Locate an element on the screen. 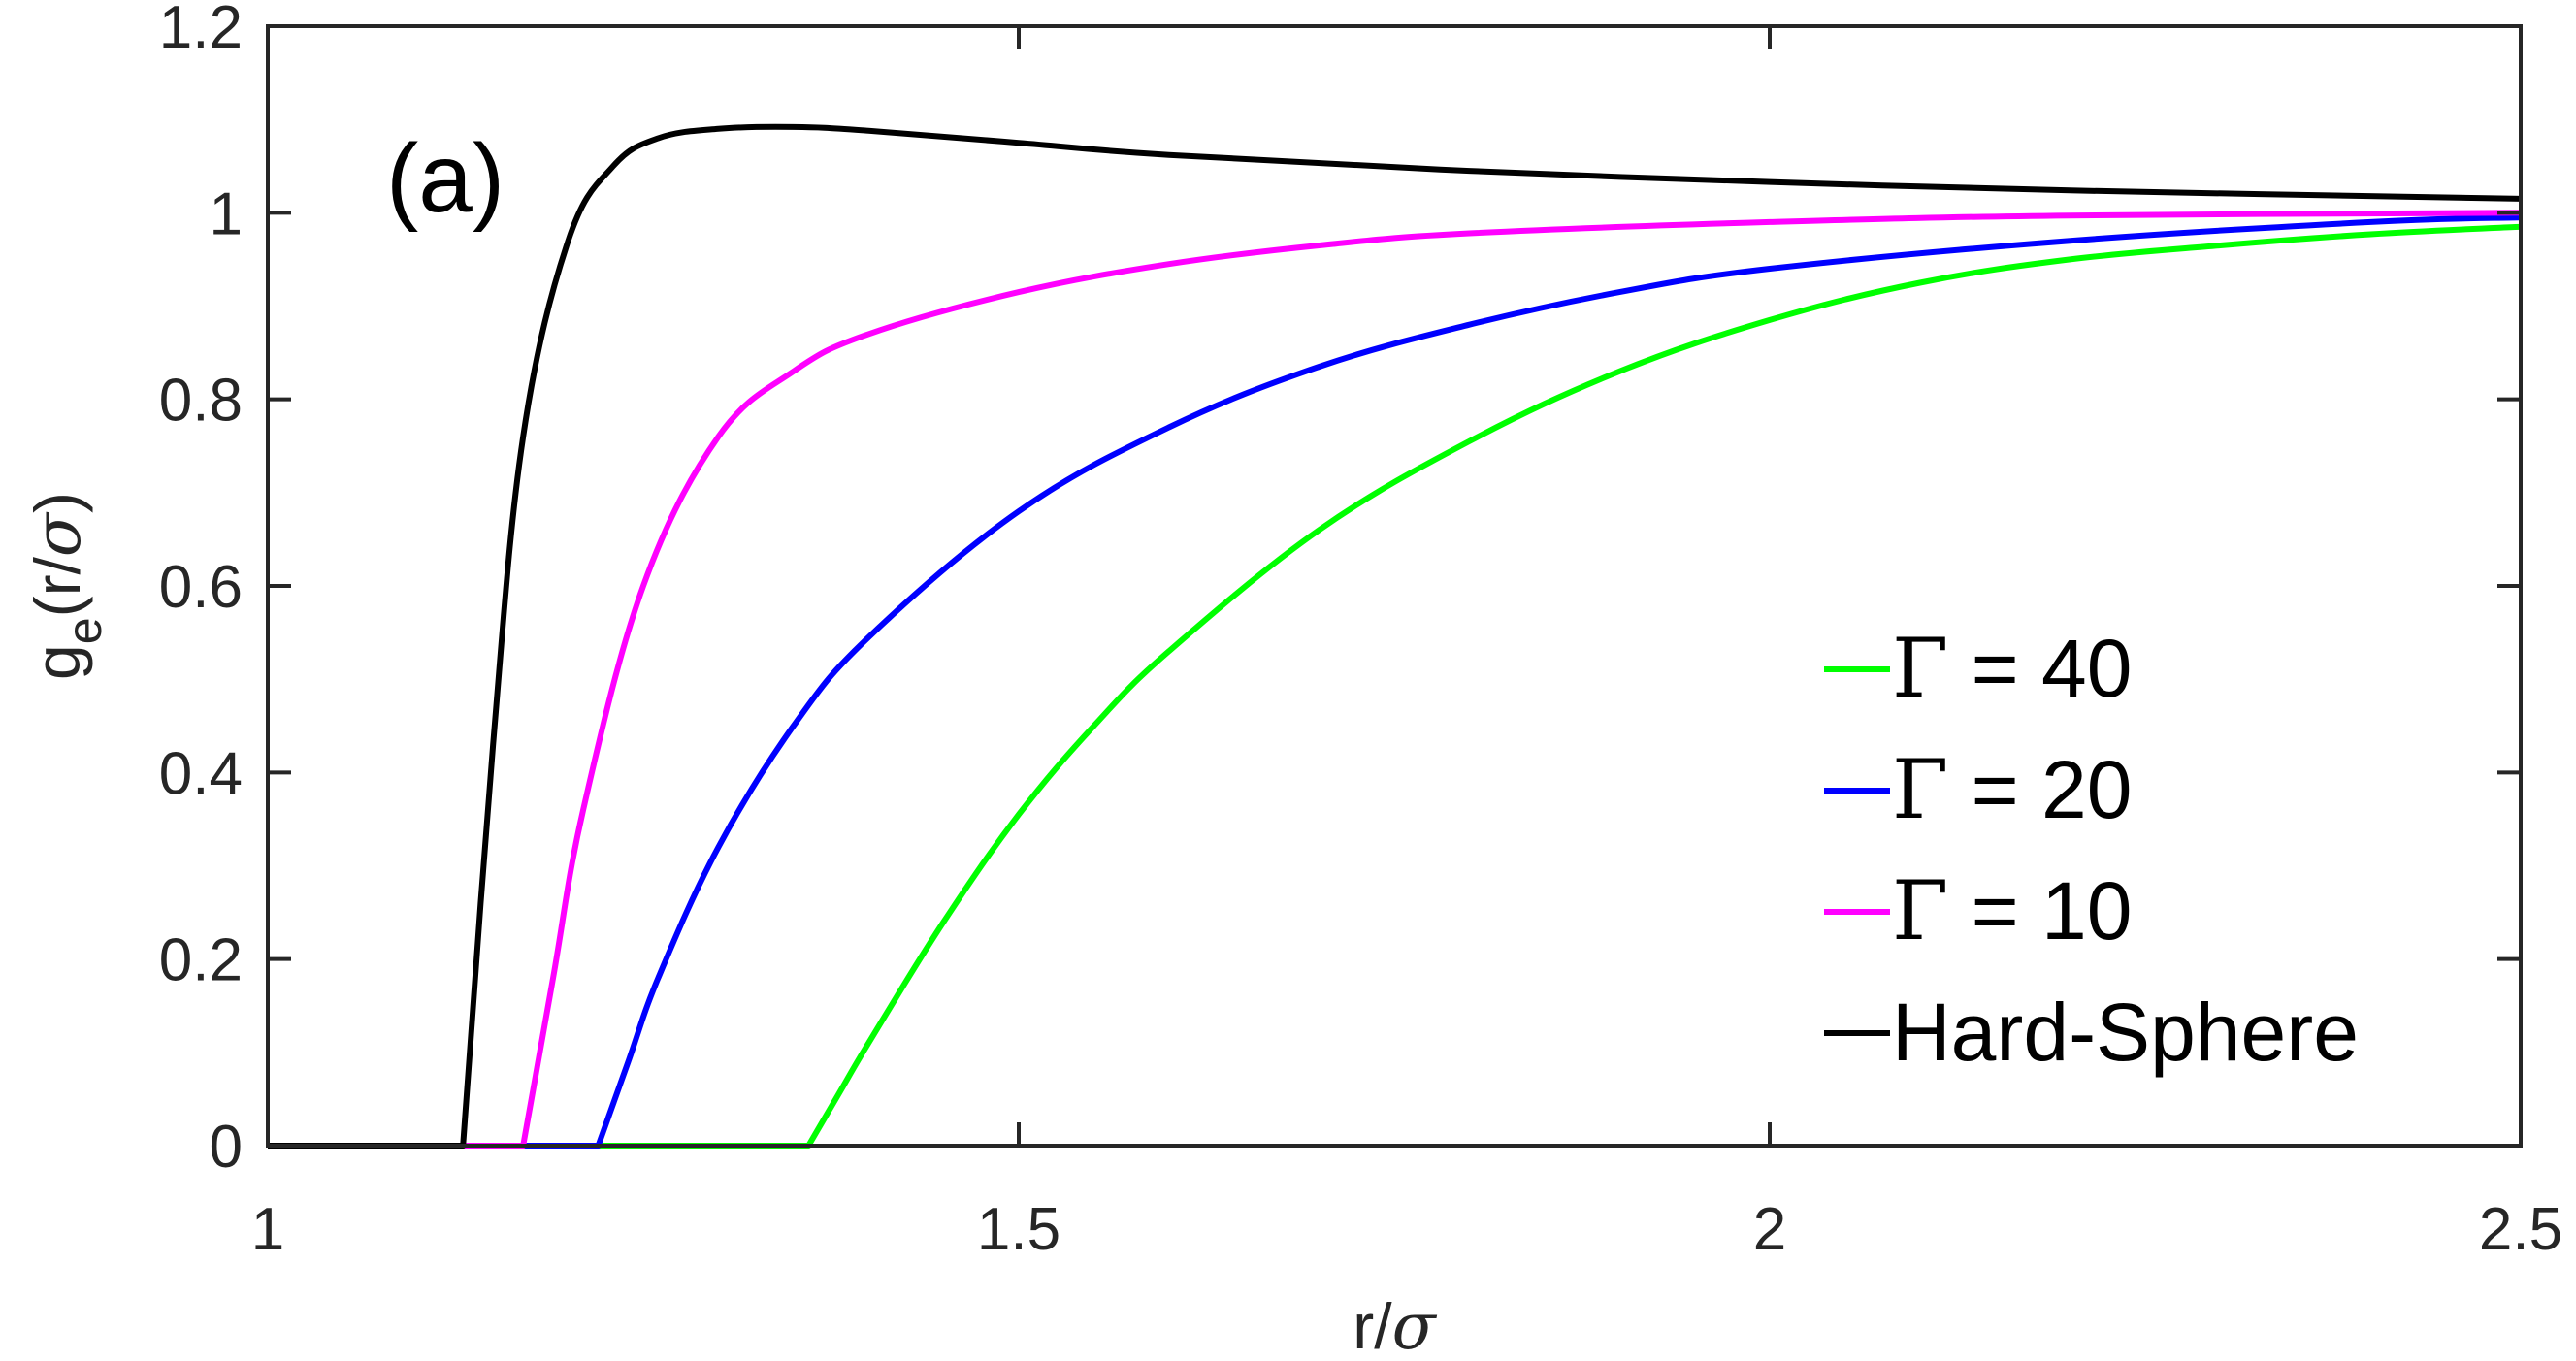 The image size is (2576, 1361). y-tick-labels: 0 0.2 0.4 0.6 0.8 1 1.2 is located at coordinates (201, 590).